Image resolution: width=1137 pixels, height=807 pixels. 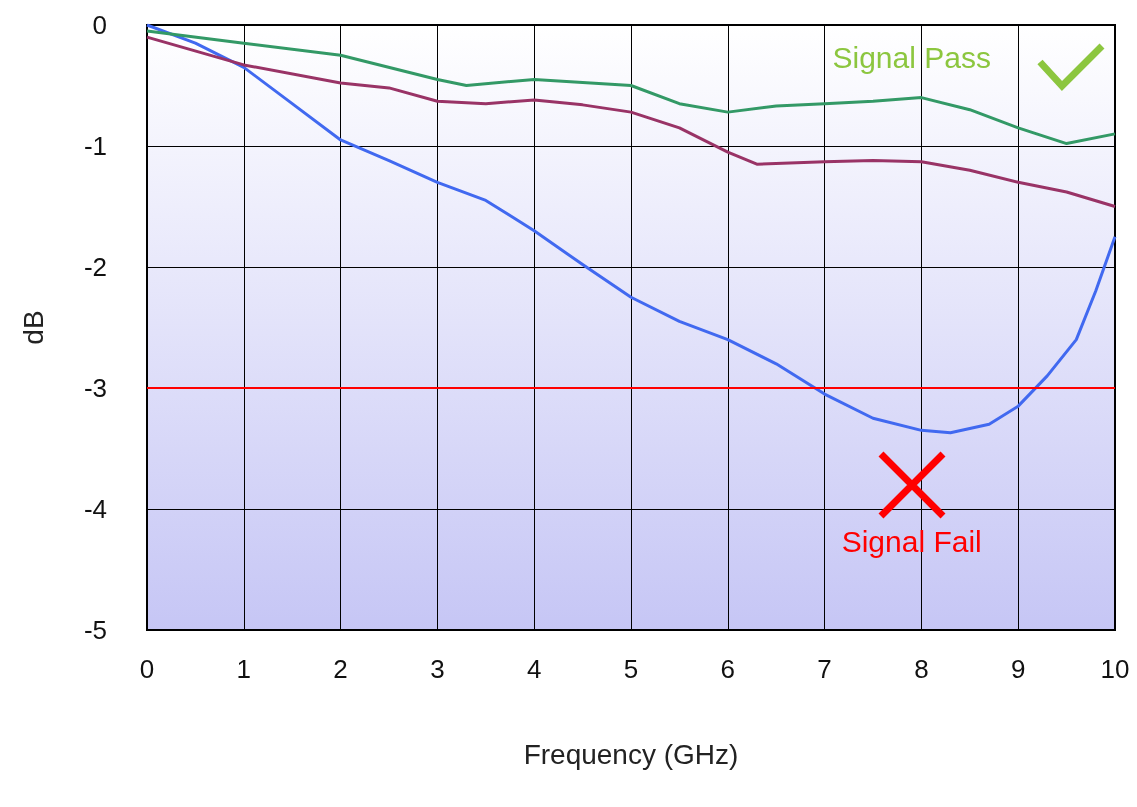 I want to click on x-tick-label: 1, so click(x=244, y=669).